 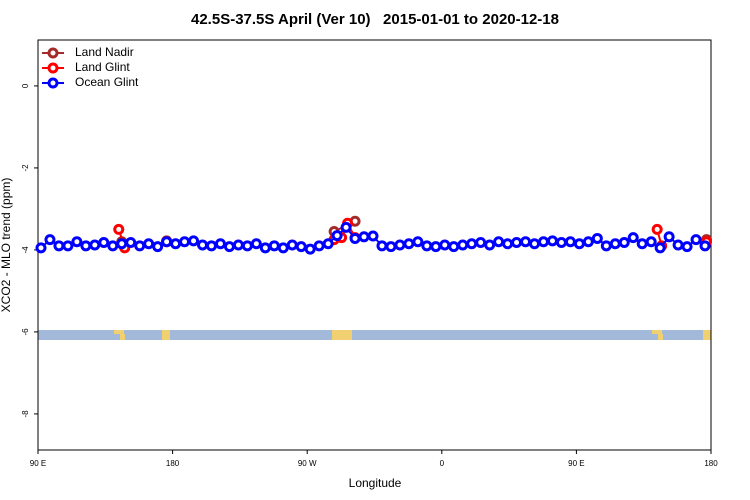 What do you see at coordinates (25, 250) in the screenshot?
I see `y-tick-label: -4` at bounding box center [25, 250].